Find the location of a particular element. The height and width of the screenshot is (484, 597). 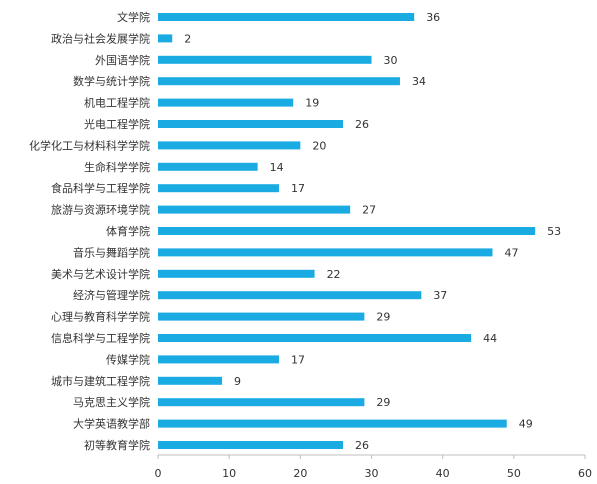

category-label: 美术与艺术设计学院 is located at coordinates (100, 274).